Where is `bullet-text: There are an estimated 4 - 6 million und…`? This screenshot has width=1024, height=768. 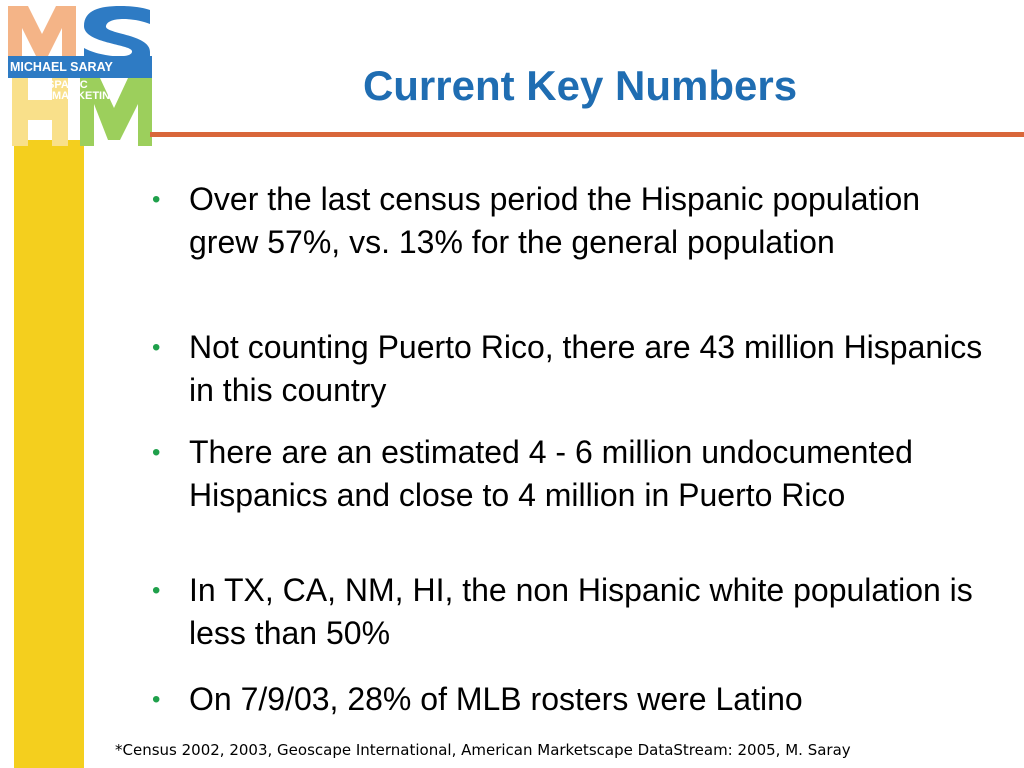 bullet-text: There are an estimated 4 - 6 million und… is located at coordinates (551, 473).